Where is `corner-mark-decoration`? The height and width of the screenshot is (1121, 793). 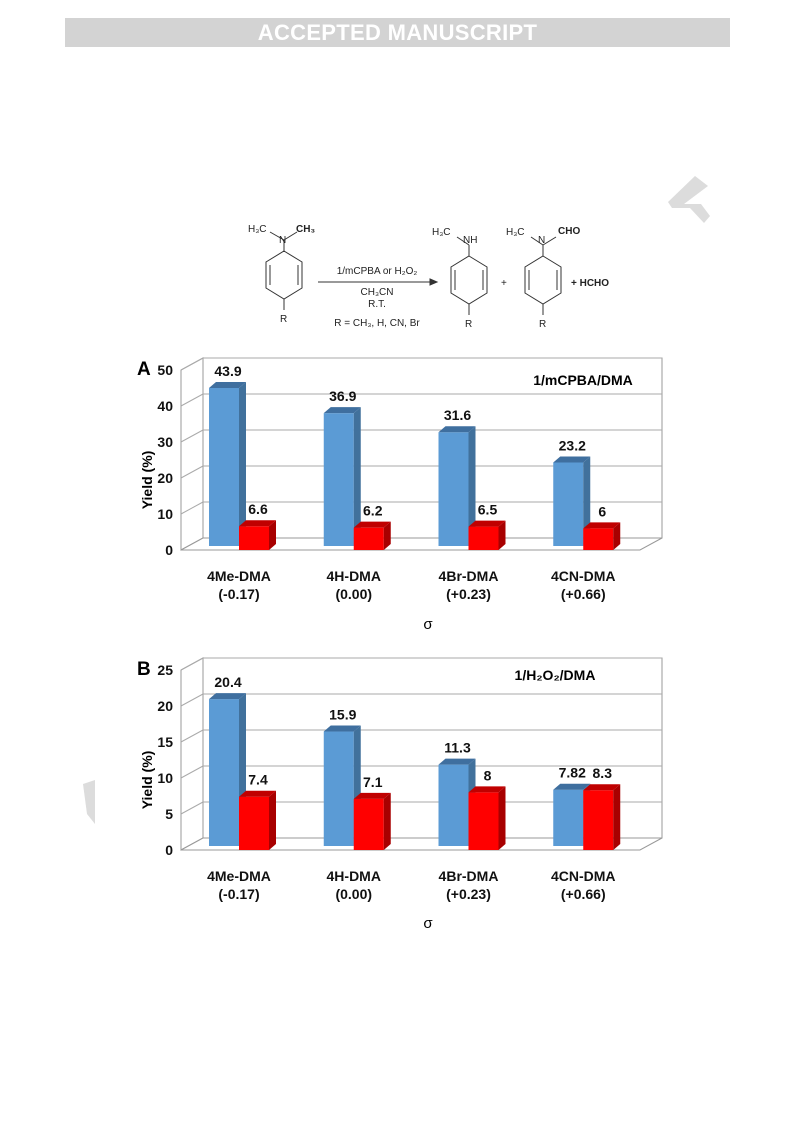 corner-mark-decoration is located at coordinates (689, 199).